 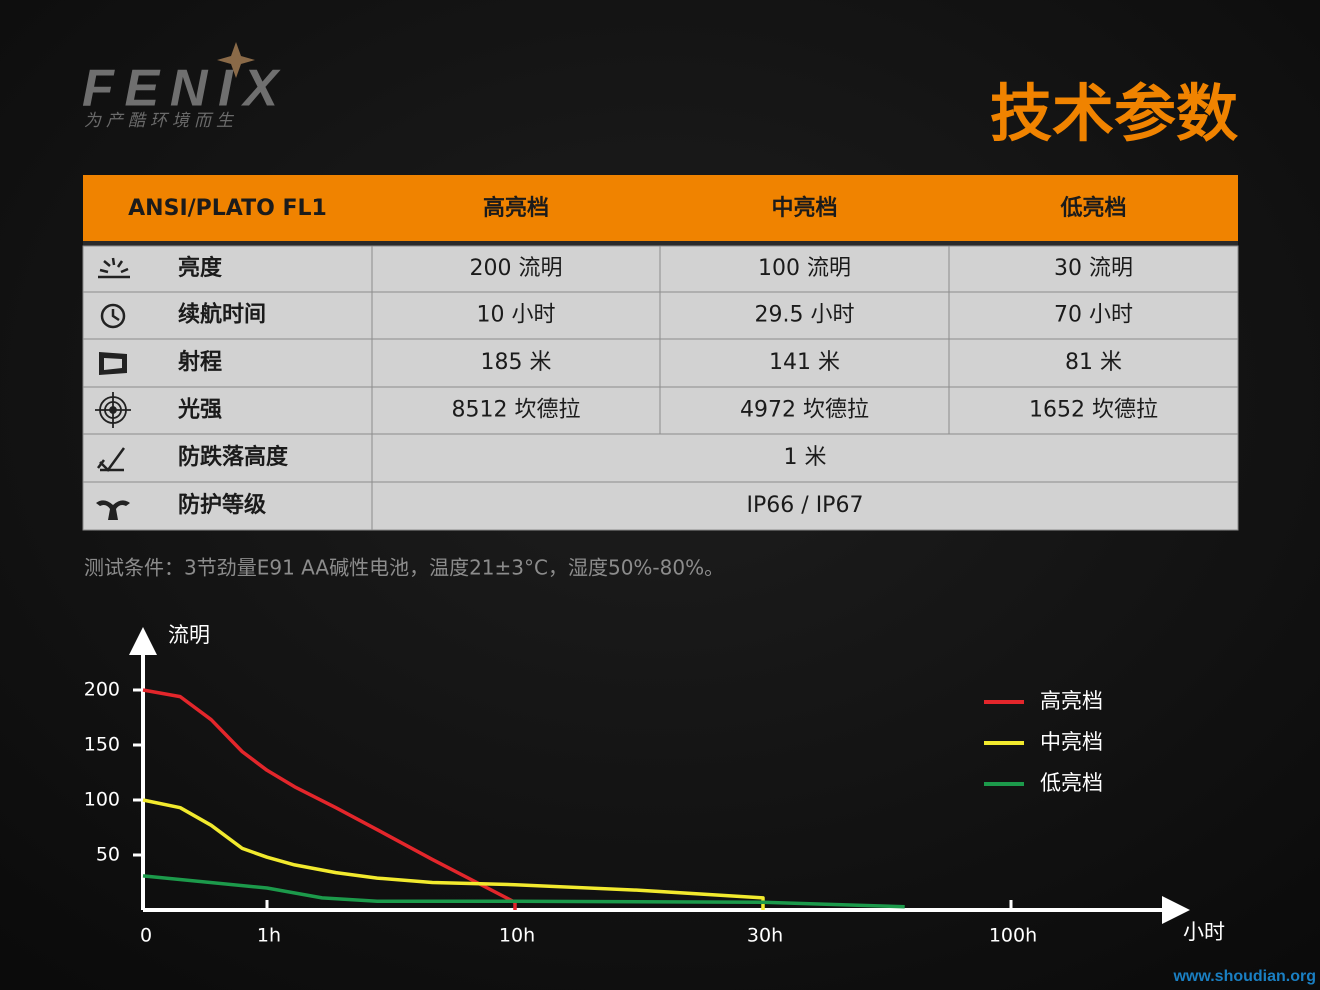 I want to click on table-header-rule, so click(x=660, y=243).